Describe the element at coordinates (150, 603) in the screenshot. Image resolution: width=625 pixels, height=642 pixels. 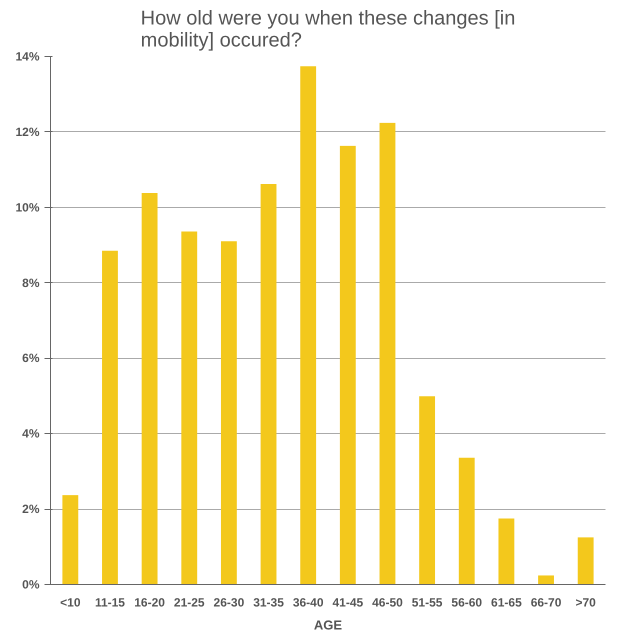
I see `x-tick-label: 16-20` at that location.